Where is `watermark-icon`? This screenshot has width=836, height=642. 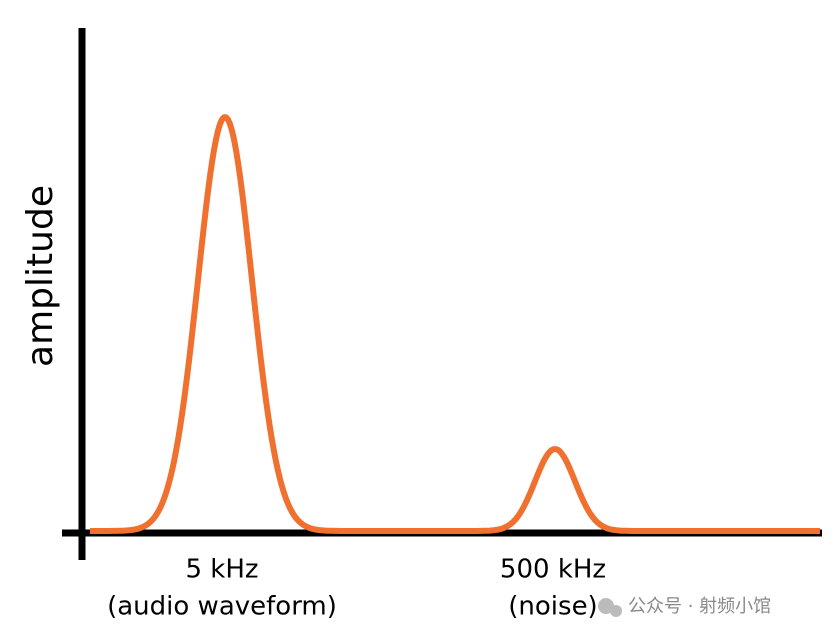
watermark-icon is located at coordinates (610, 607).